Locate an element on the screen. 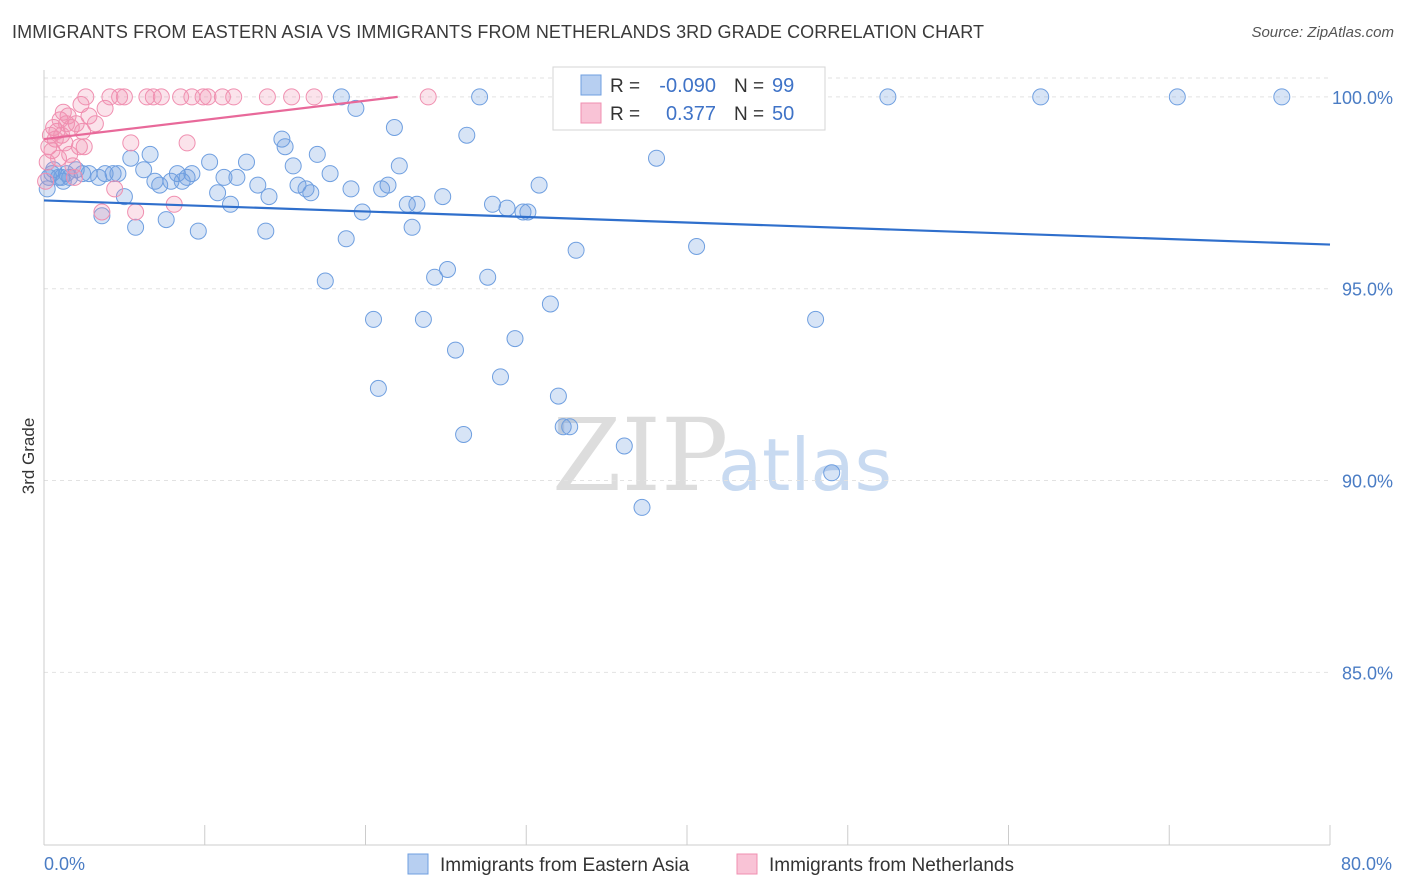 Image resolution: width=1406 pixels, height=892 pixels. trend-line-eastern-asia is located at coordinates (687, 222).